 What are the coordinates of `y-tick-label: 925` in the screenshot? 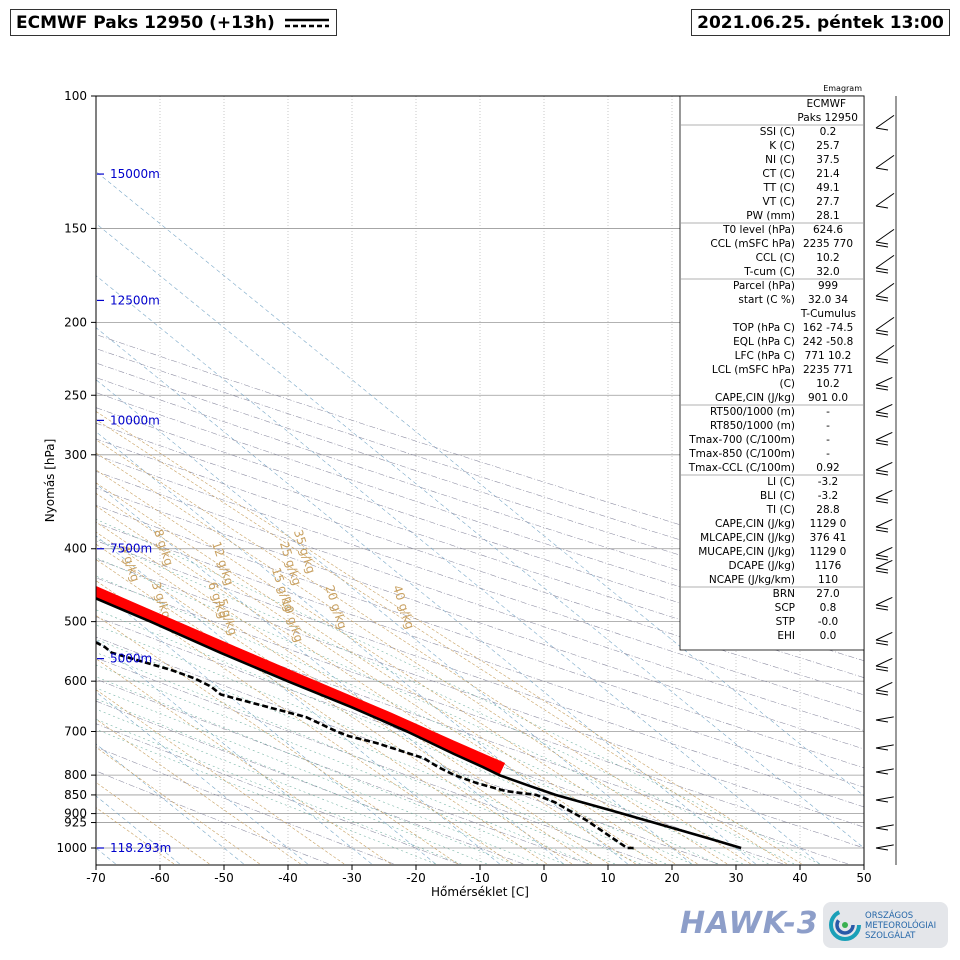 It's located at (75, 823).